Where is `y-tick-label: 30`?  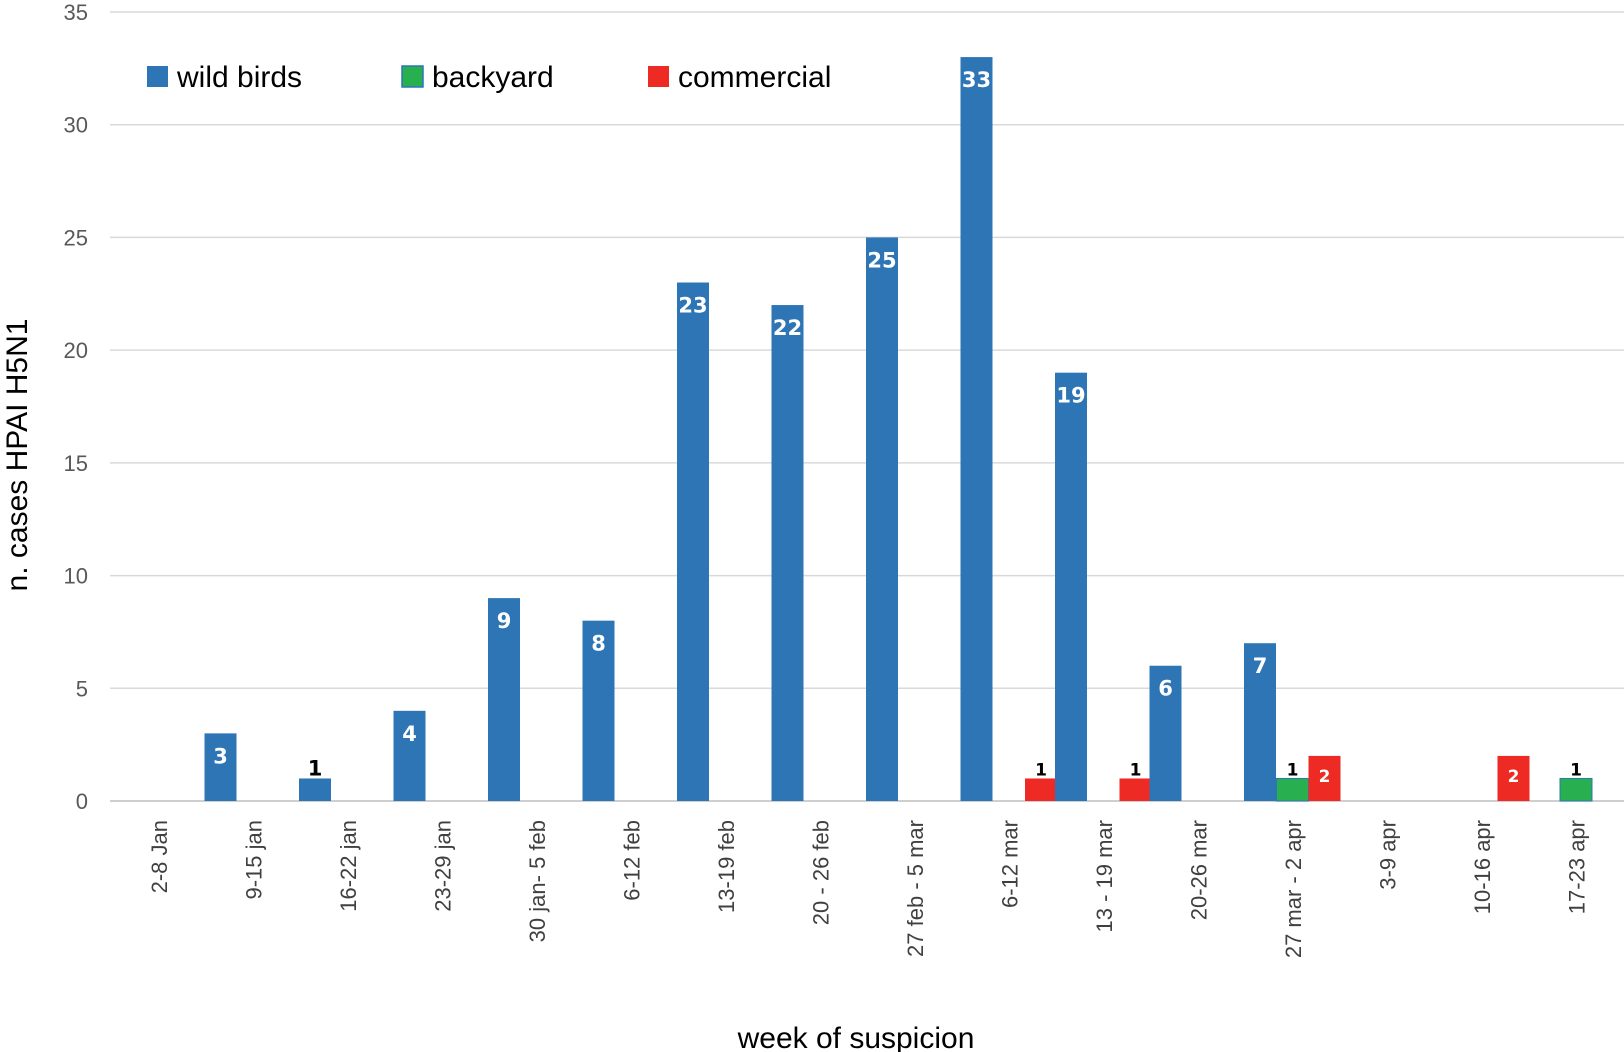 y-tick-label: 30 is located at coordinates (76, 125).